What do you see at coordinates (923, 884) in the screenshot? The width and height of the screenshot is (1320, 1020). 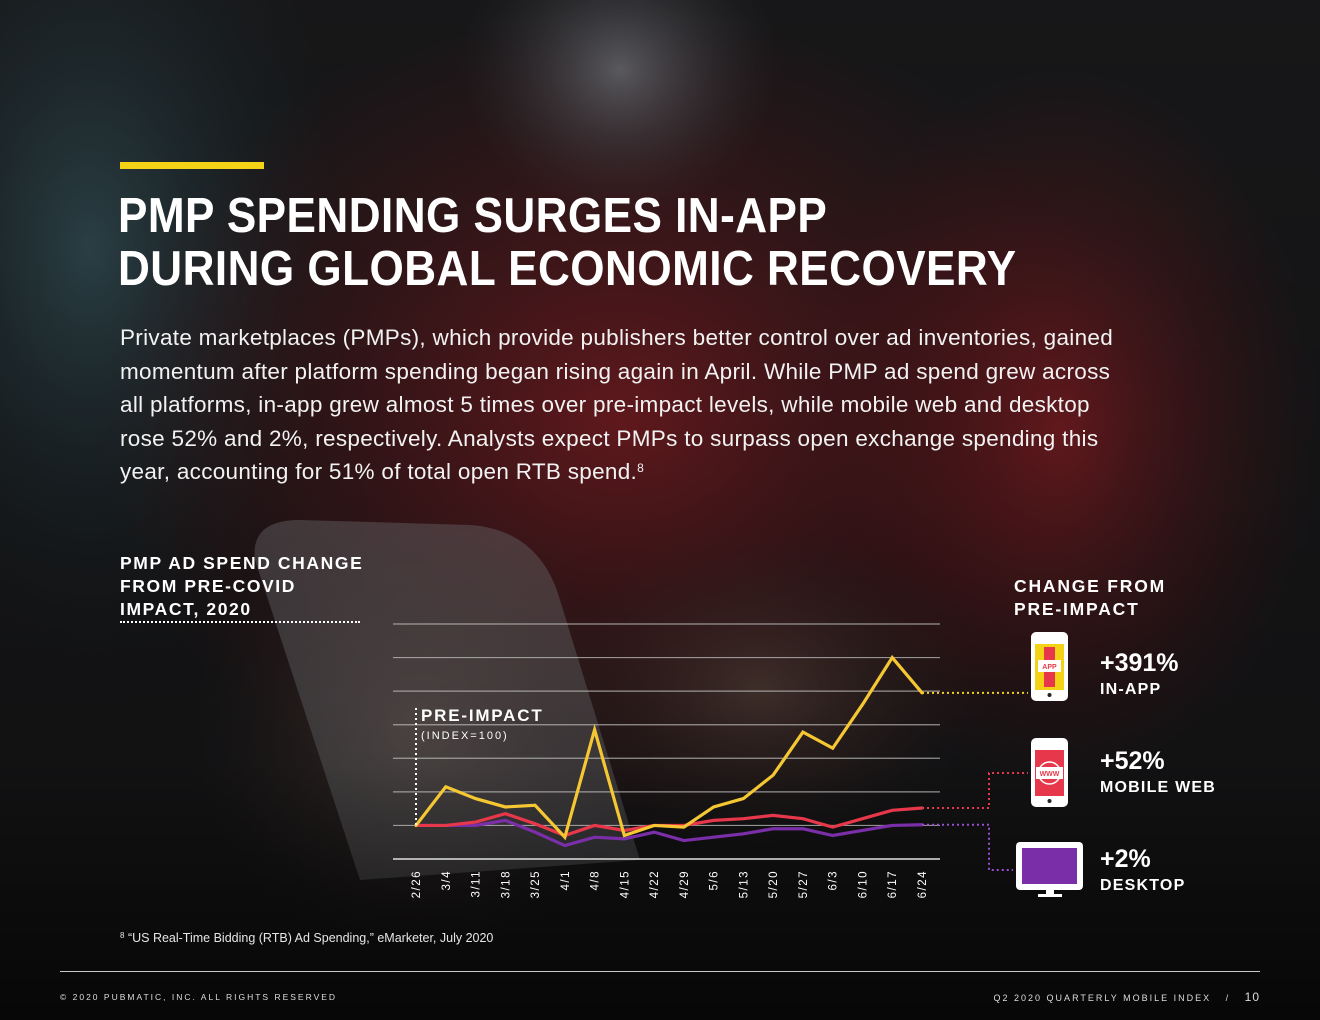 I see `x-tick-label: 6/24` at bounding box center [923, 884].